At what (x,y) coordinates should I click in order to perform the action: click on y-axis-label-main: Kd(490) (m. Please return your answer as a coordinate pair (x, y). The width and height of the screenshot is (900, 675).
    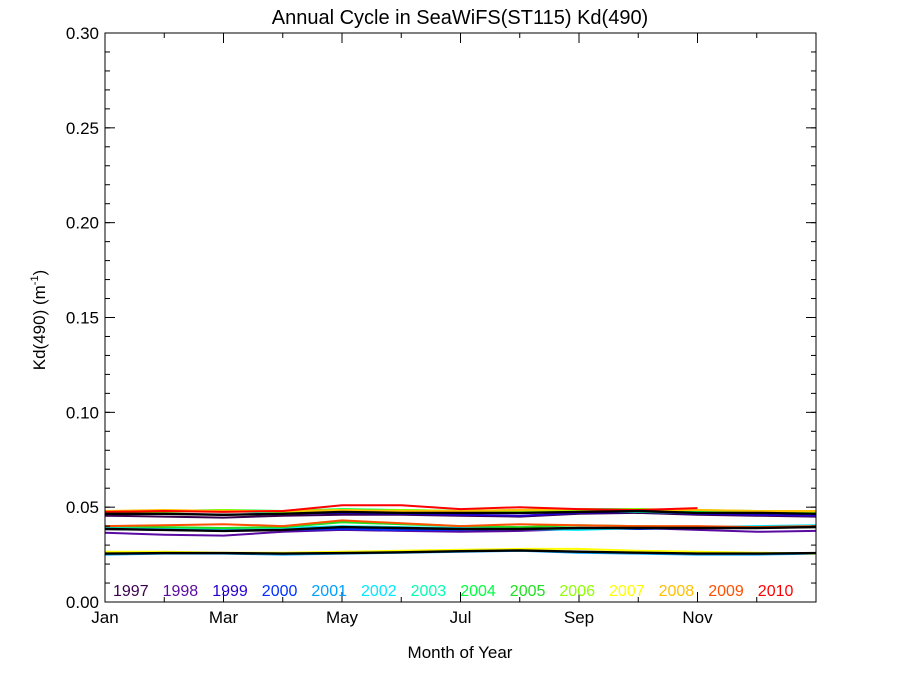
    Looking at the image, I should click on (39, 327).